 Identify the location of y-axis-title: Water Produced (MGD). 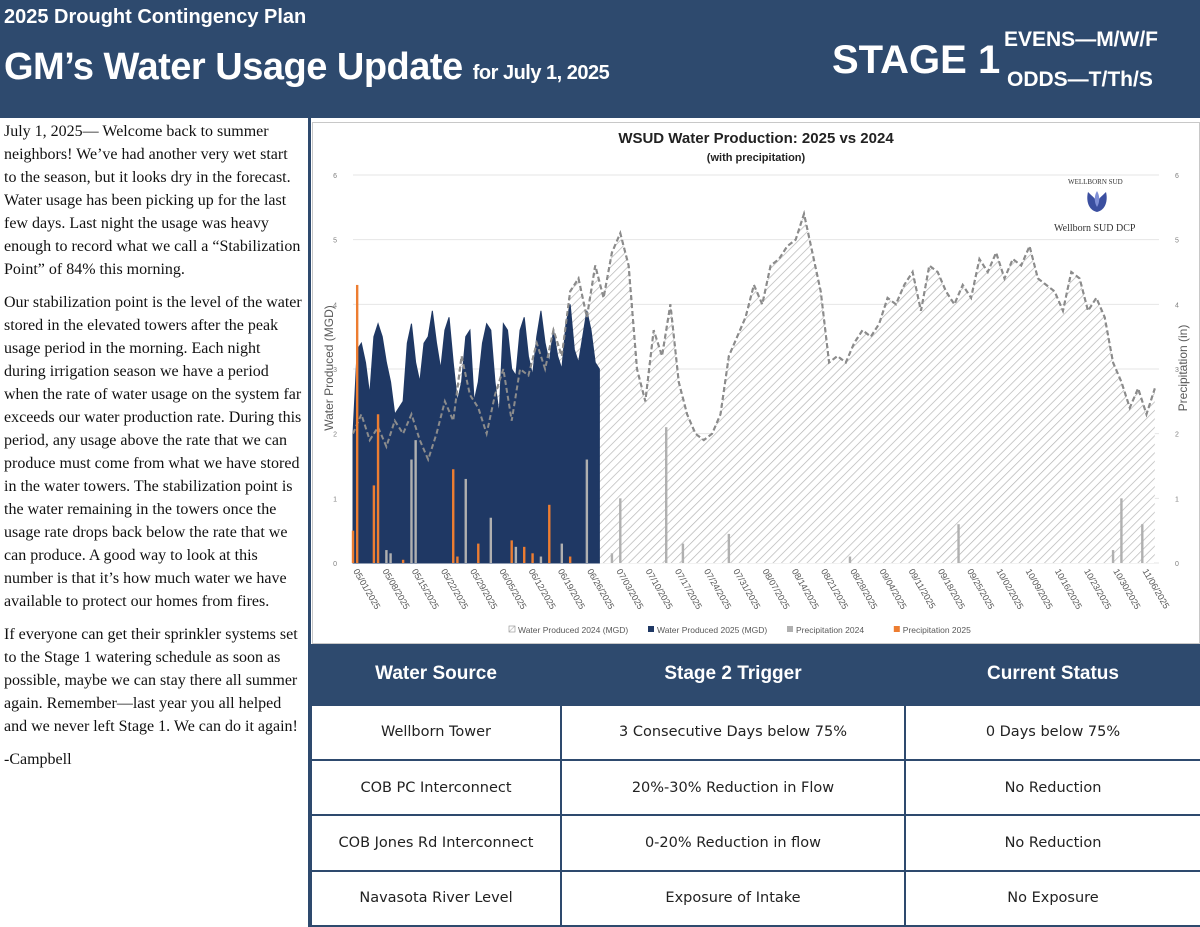
(329, 368).